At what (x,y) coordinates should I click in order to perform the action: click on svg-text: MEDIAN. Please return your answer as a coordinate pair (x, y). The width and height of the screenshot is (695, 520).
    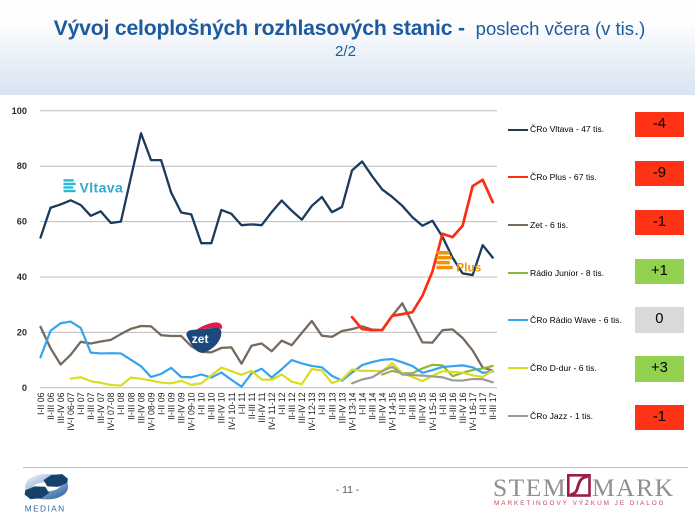
    Looking at the image, I should click on (45, 508).